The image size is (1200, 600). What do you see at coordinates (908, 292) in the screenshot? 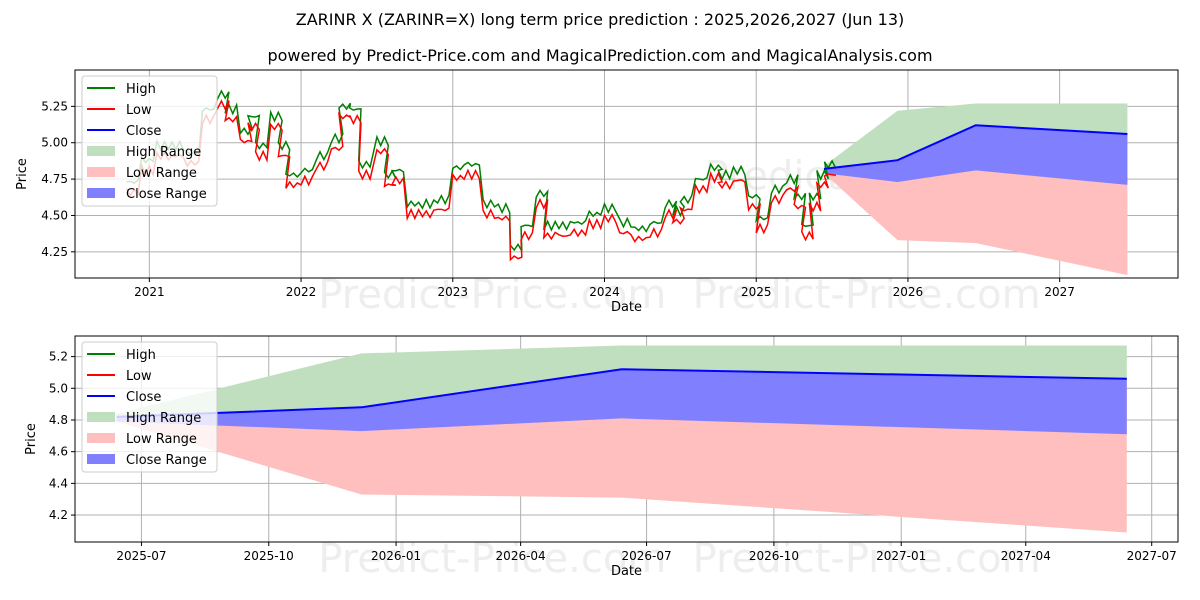
I see `x-tick-label: 2026` at bounding box center [908, 292].